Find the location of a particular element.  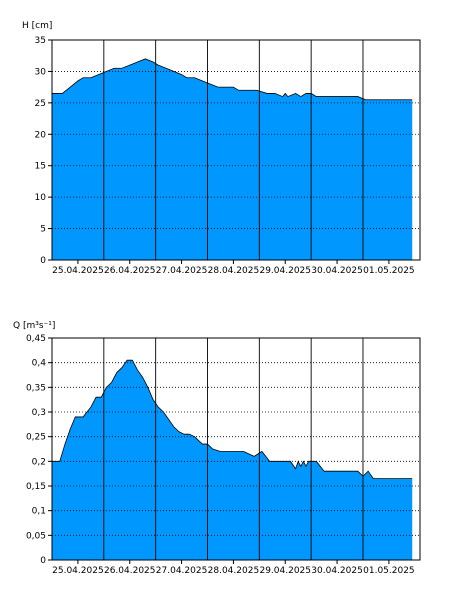

stage-x-tick-label: 29.04.2025 is located at coordinates (285, 271).